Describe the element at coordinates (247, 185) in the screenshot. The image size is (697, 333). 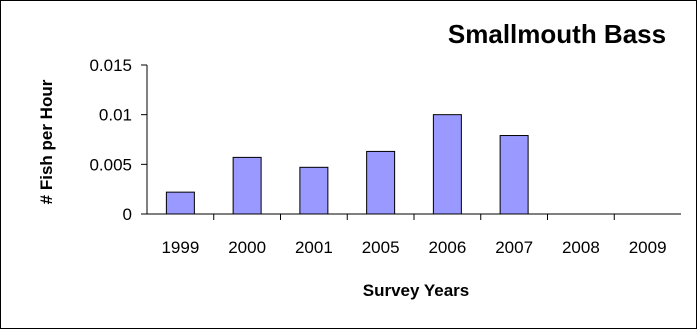
I see `bar-2000` at that location.